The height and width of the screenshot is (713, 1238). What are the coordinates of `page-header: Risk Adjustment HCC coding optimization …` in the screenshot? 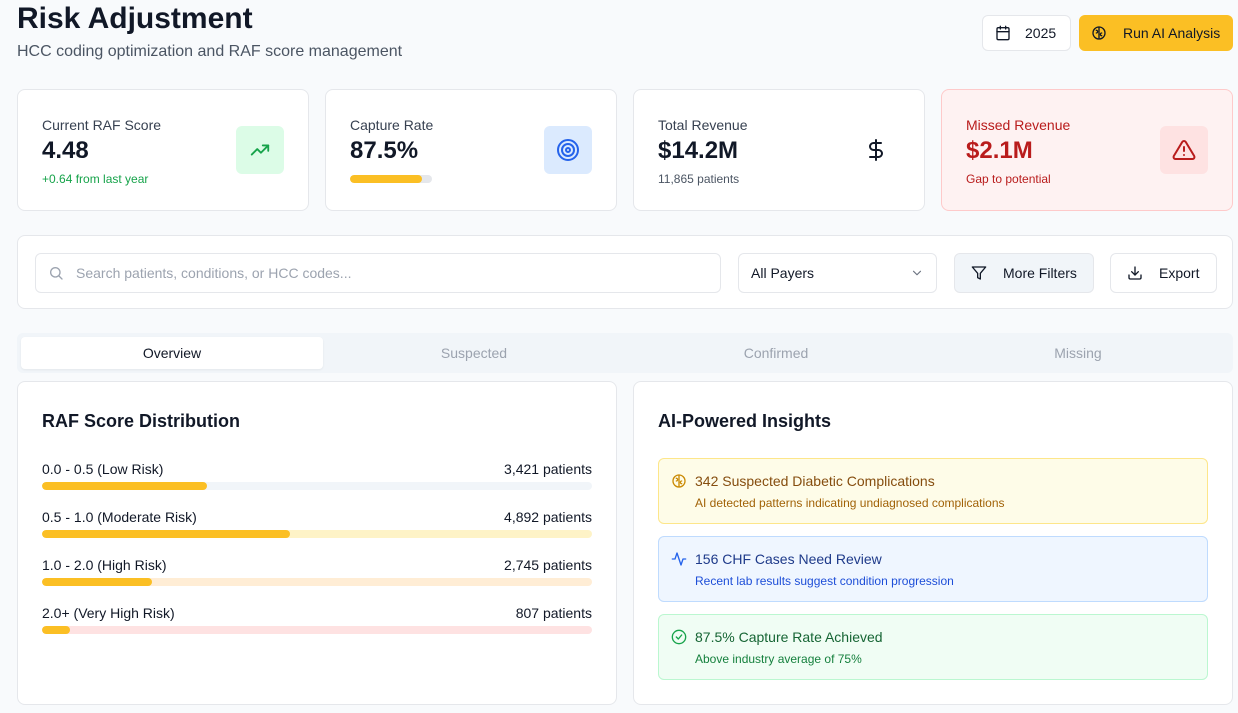 It's located at (625, 35).